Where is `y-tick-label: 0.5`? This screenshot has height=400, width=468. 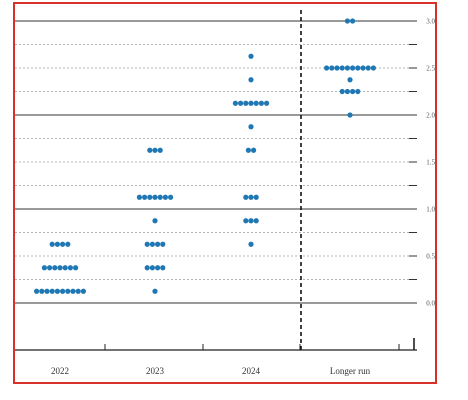
y-tick-label: 0.5 is located at coordinates (430, 257).